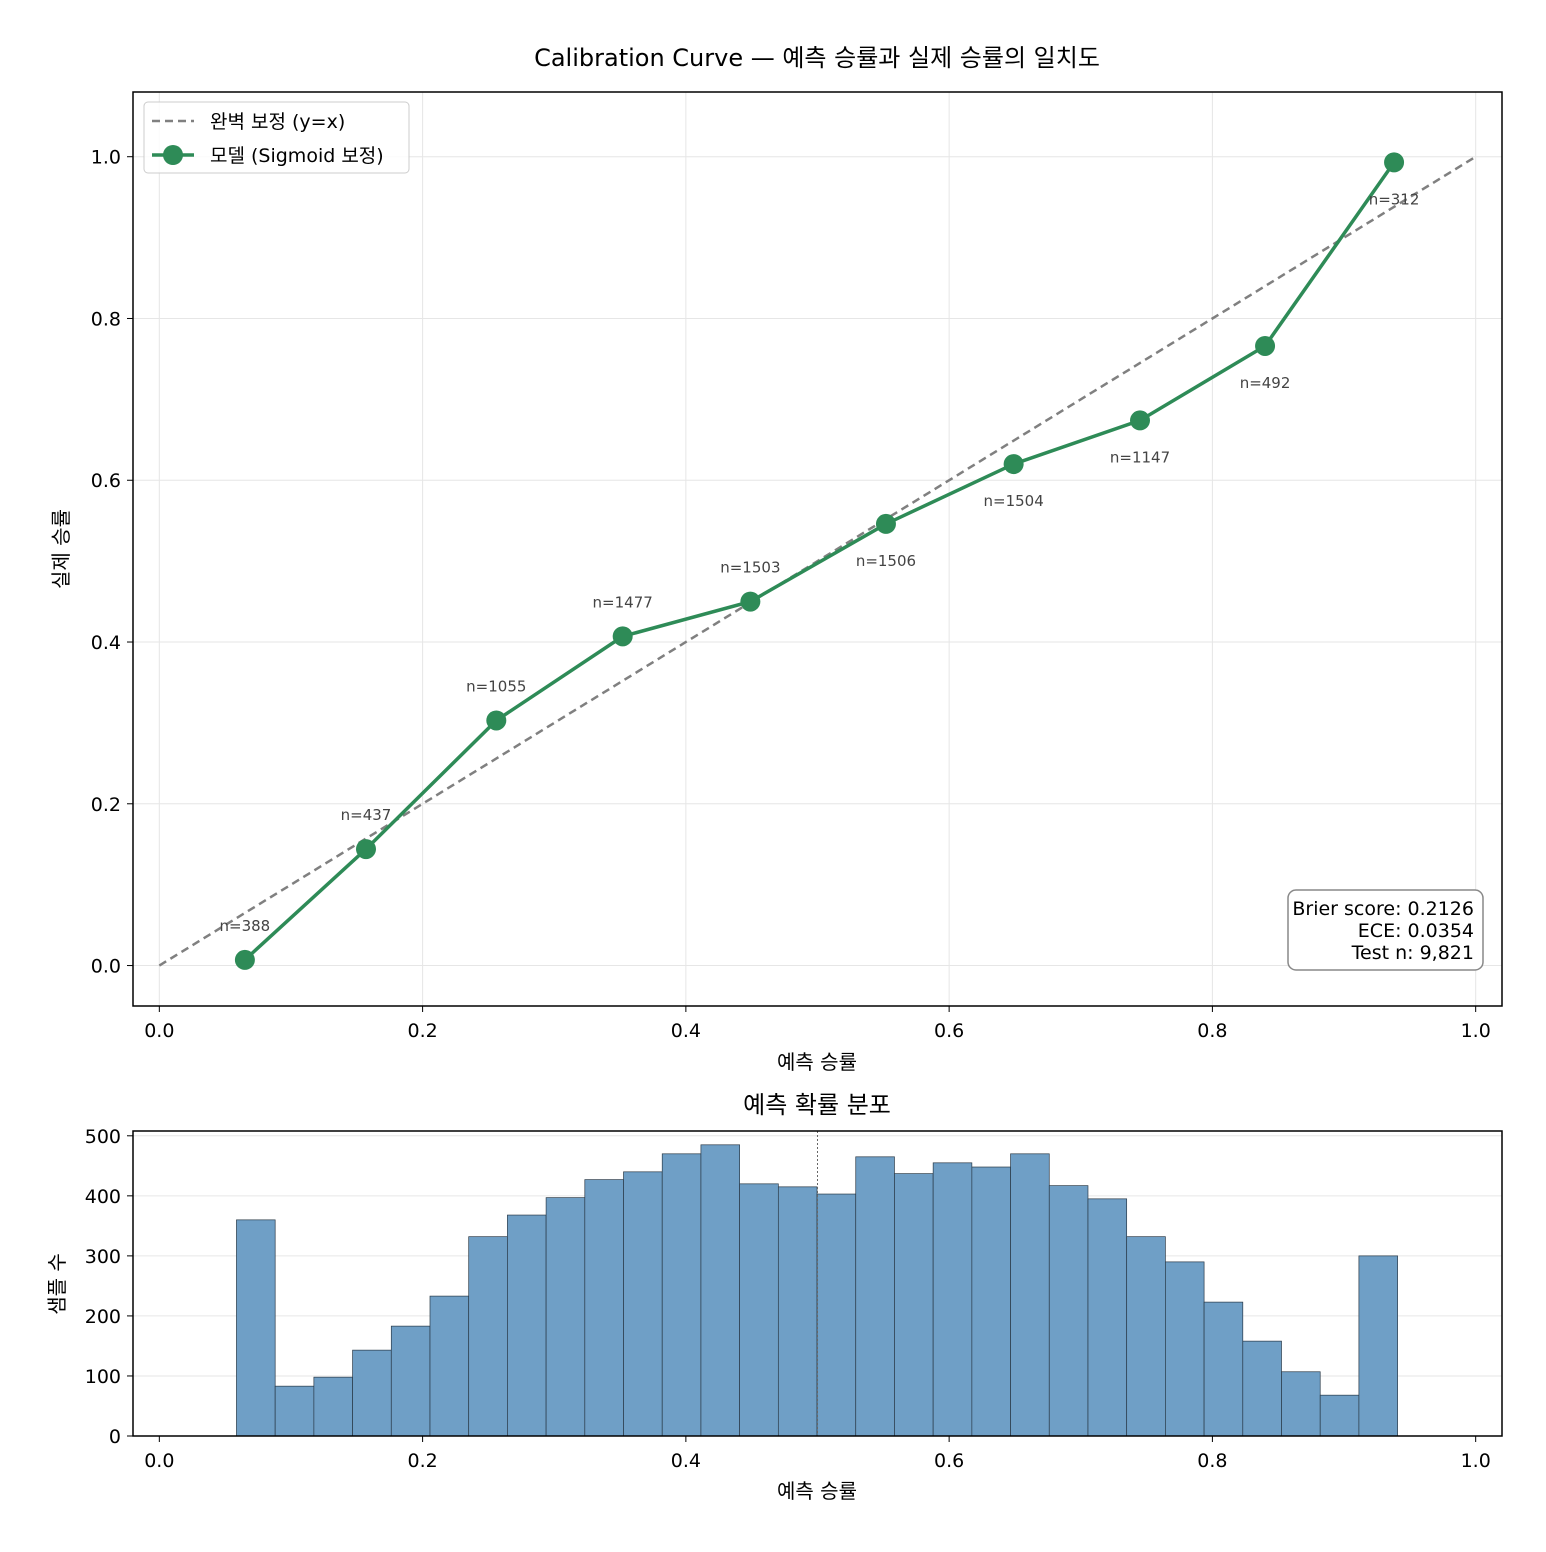  Describe the element at coordinates (106, 319) in the screenshot. I see `y-tick-label: 0.8` at that location.